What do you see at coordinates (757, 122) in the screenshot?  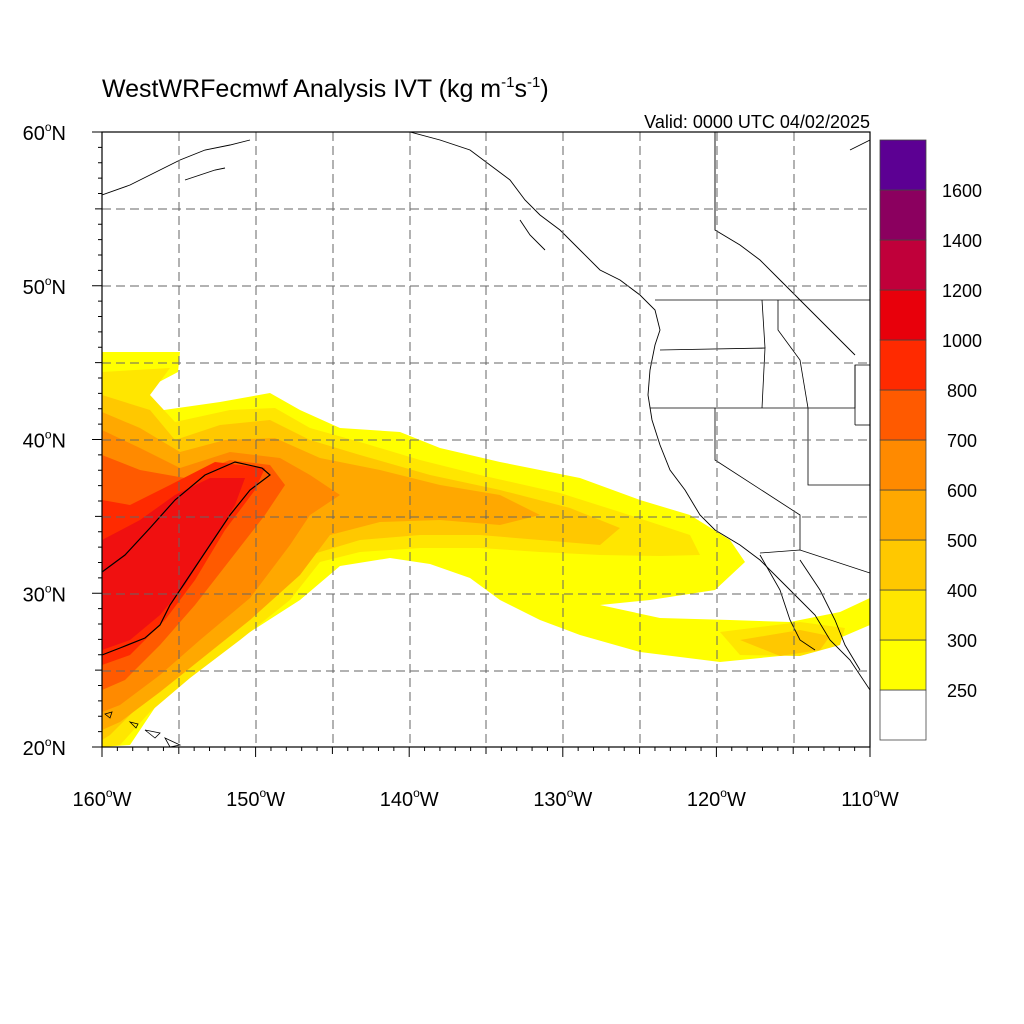 I see `valid-time-label: Valid: 0000 UTC 04/02/2025` at bounding box center [757, 122].